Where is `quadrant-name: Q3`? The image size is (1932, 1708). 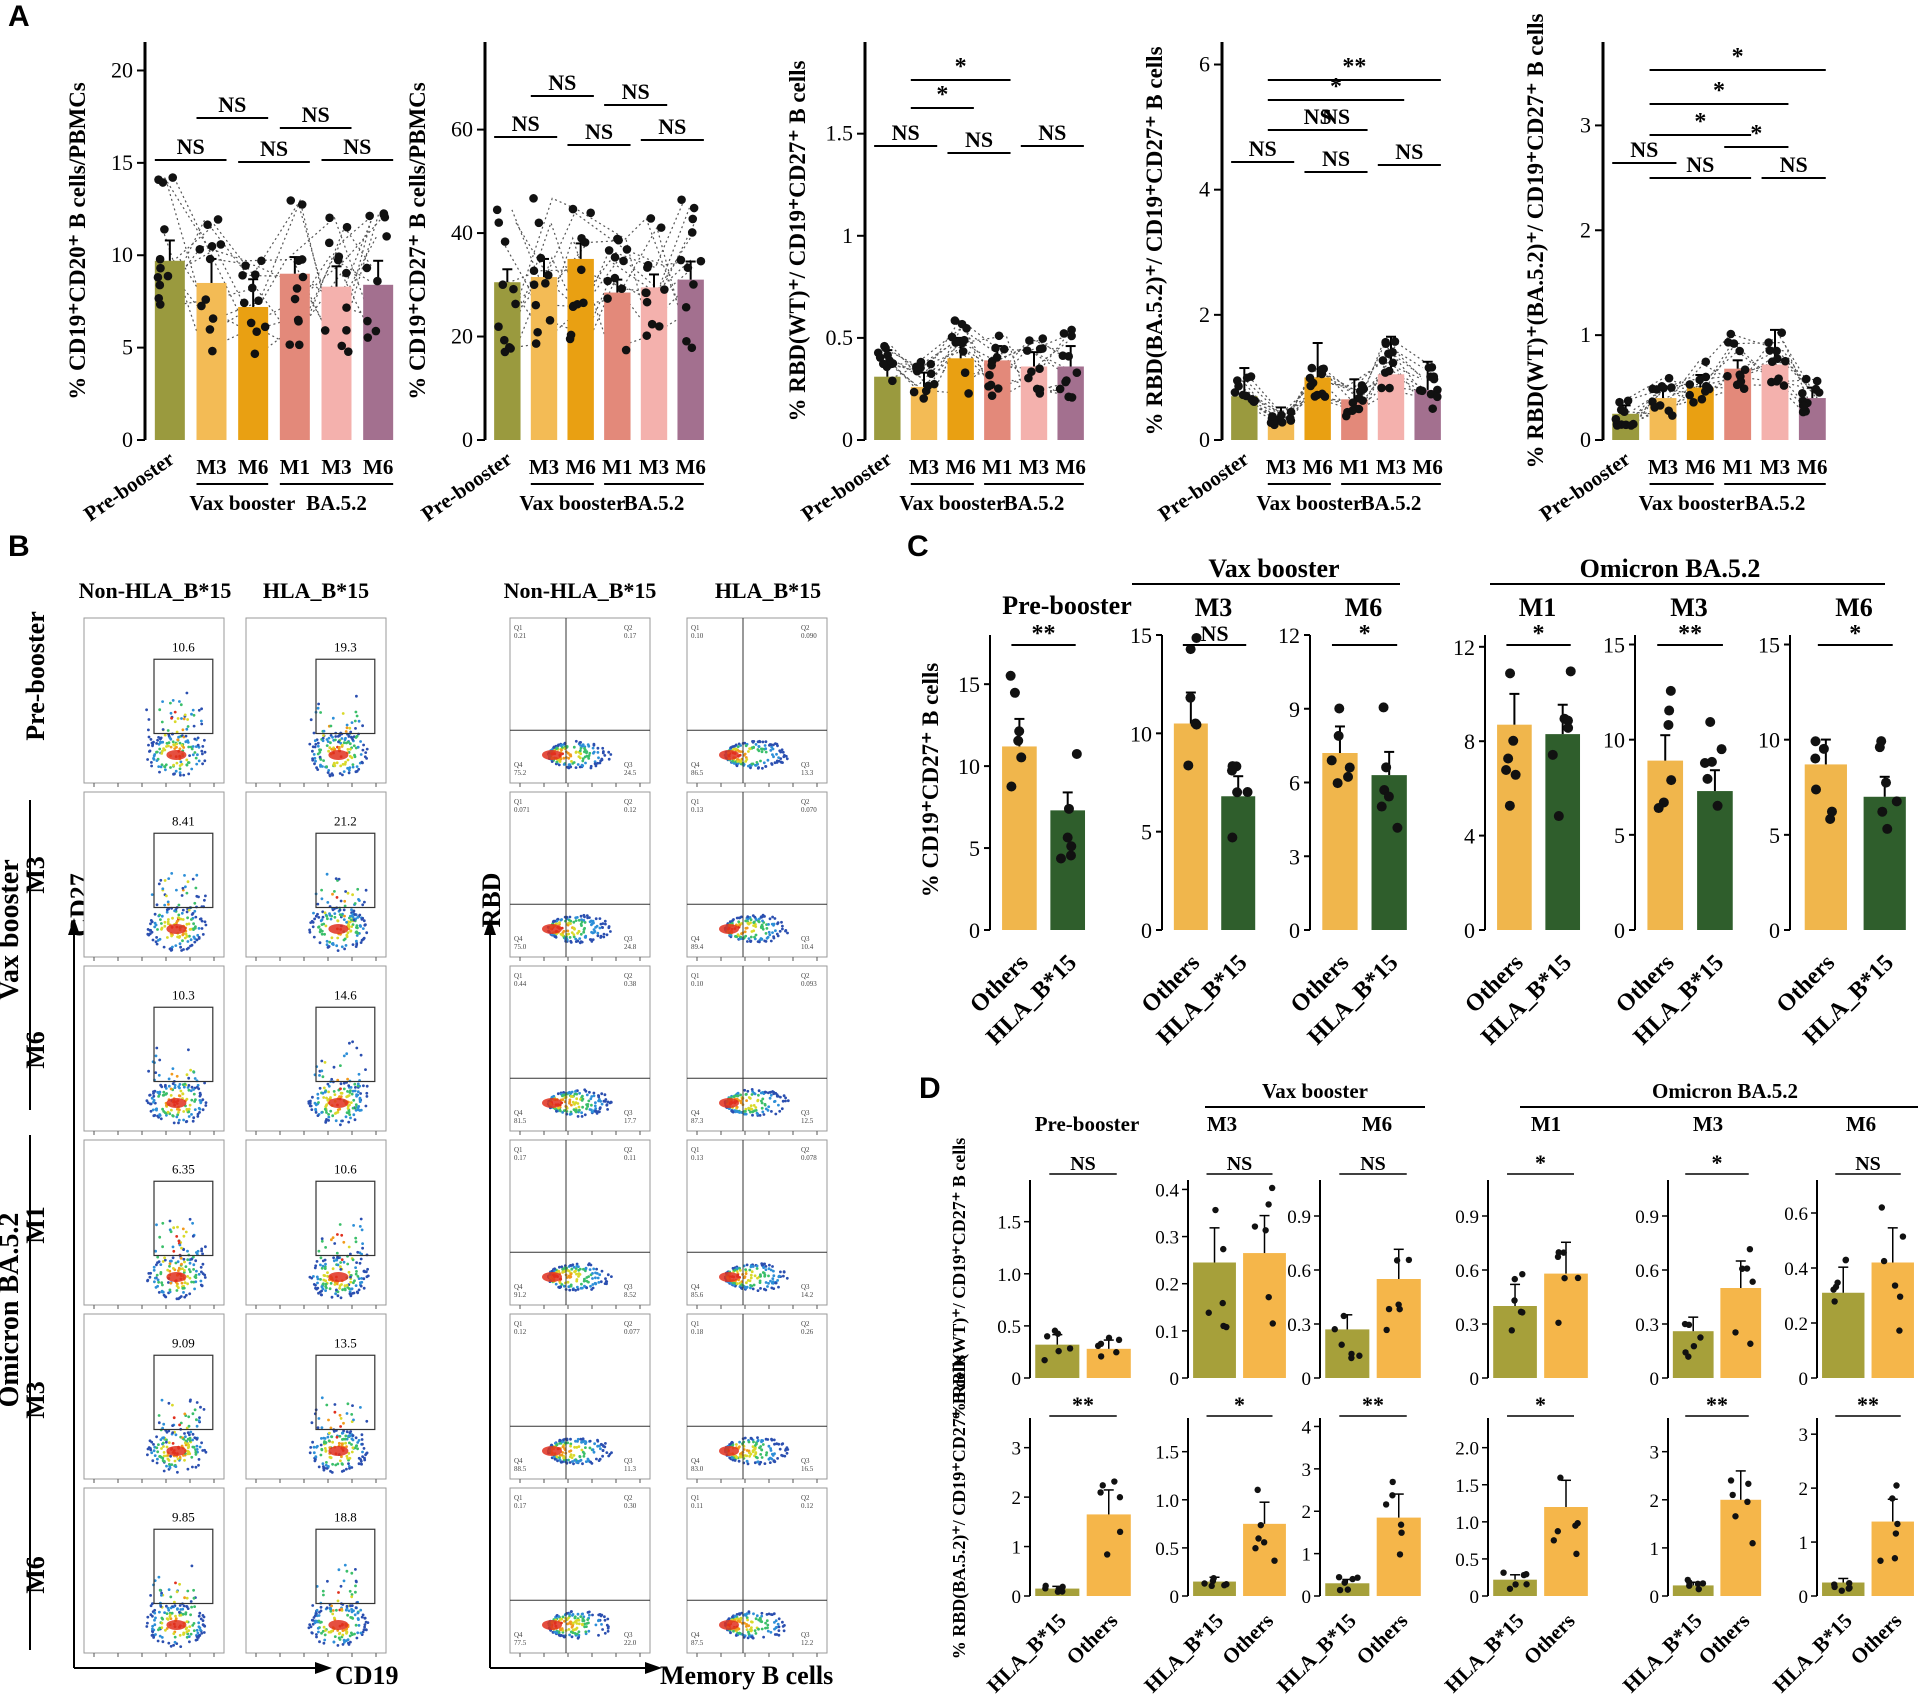 quadrant-name: Q3 is located at coordinates (628, 765).